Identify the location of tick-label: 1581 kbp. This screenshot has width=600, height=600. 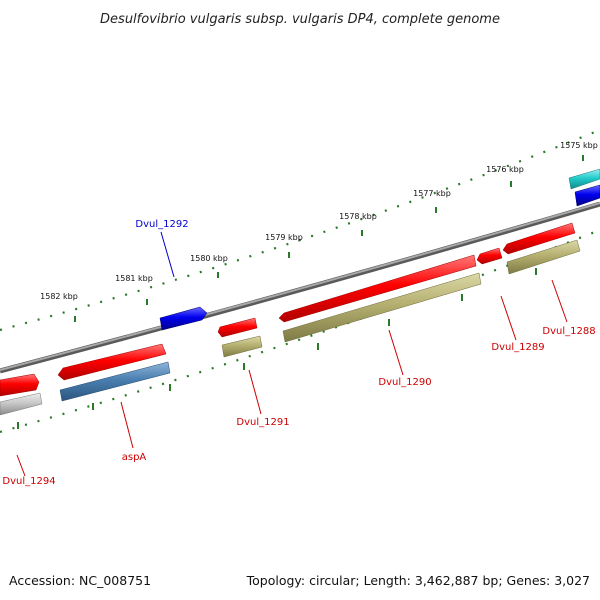
(134, 278).